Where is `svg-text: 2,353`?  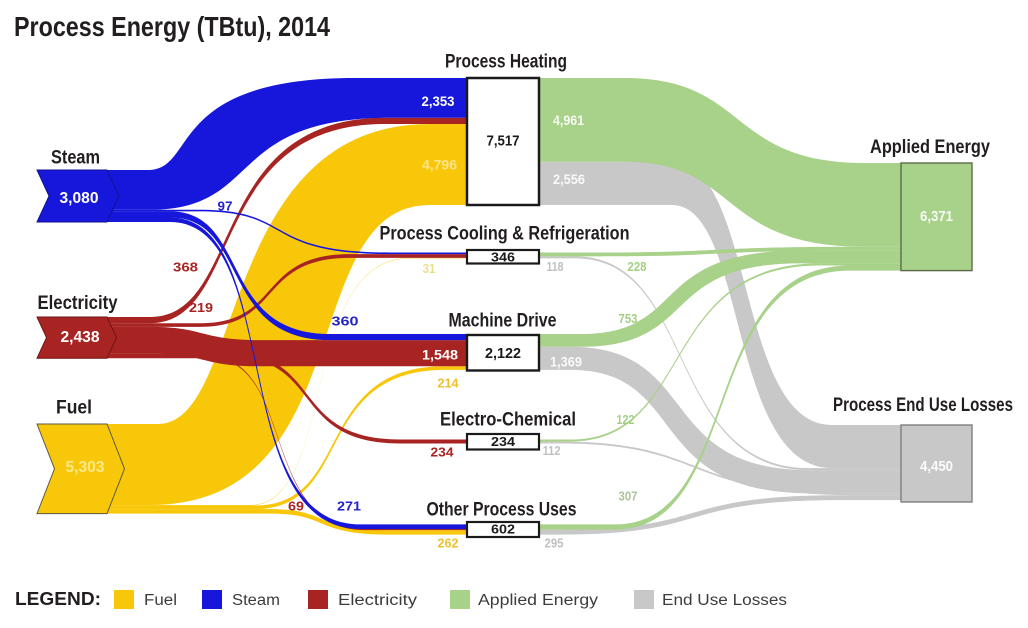
svg-text: 2,353 is located at coordinates (438, 101).